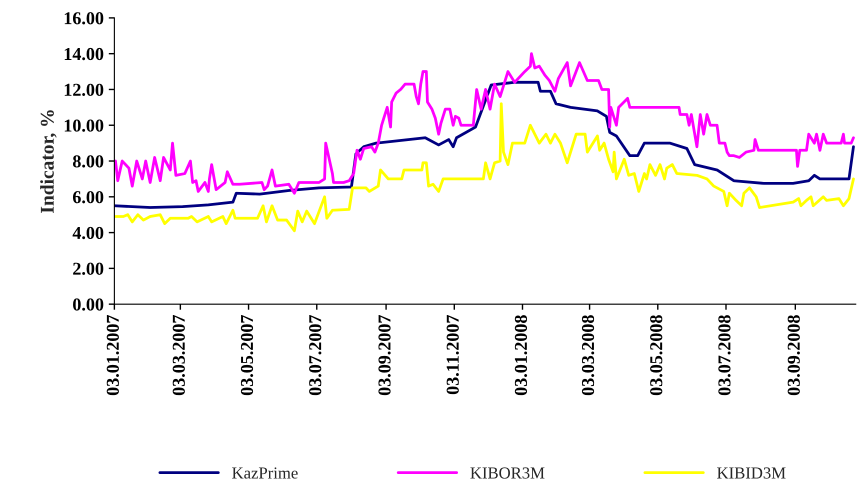  What do you see at coordinates (84, 90) in the screenshot?
I see `y-tick-label: 12.00` at bounding box center [84, 90].